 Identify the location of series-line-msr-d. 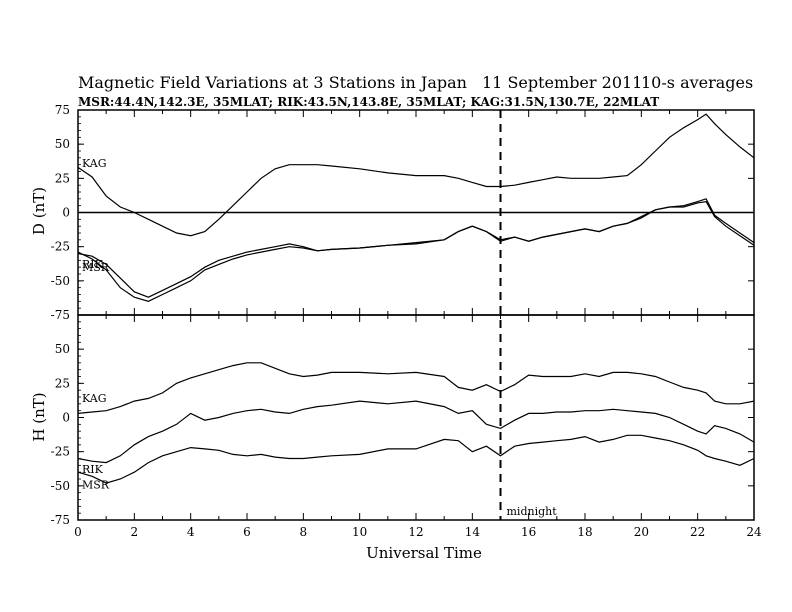
(416, 251).